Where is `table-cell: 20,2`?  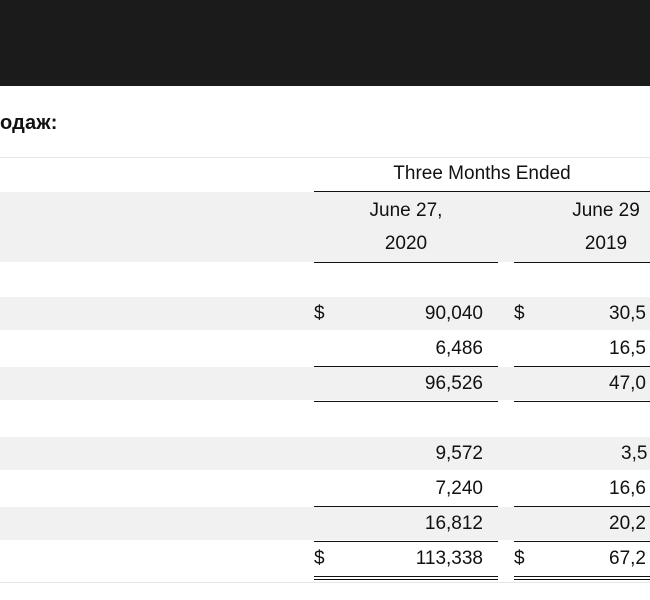 table-cell: 20,2 is located at coordinates (627, 523).